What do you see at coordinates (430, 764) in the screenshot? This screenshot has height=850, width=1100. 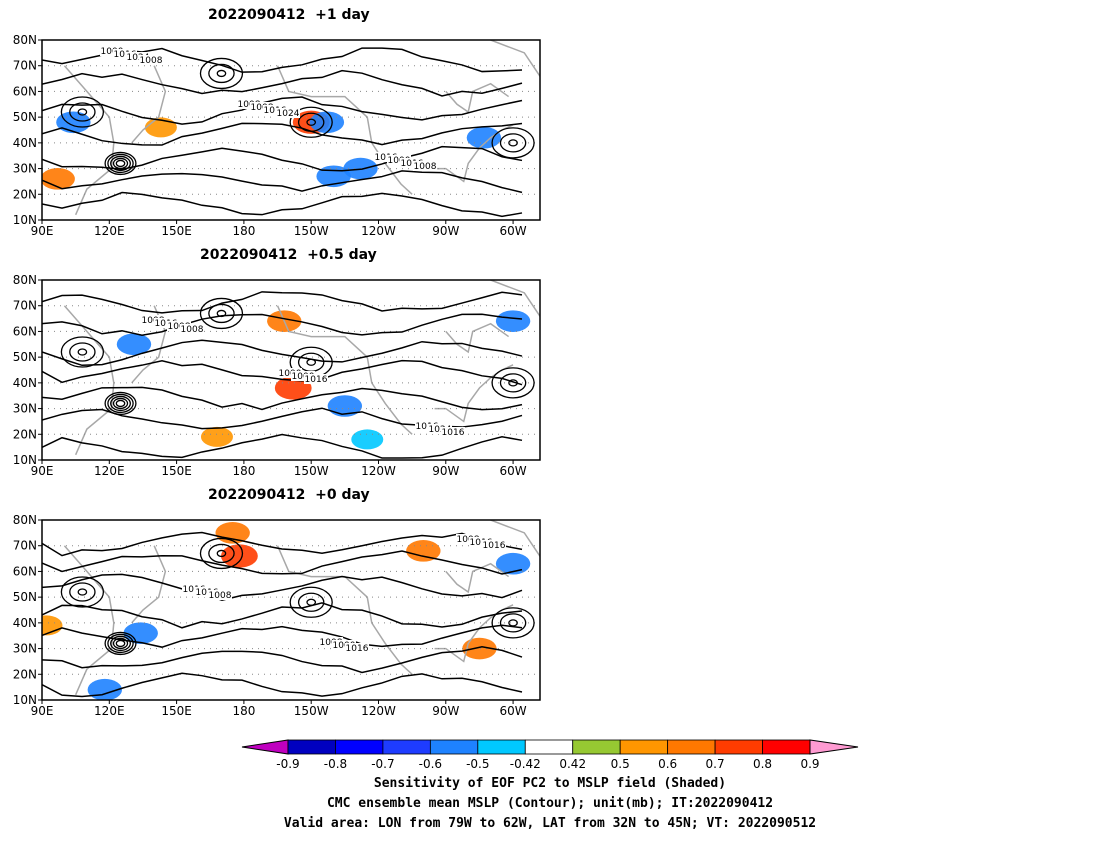 I see `colorbar-label: -0.6` at bounding box center [430, 764].